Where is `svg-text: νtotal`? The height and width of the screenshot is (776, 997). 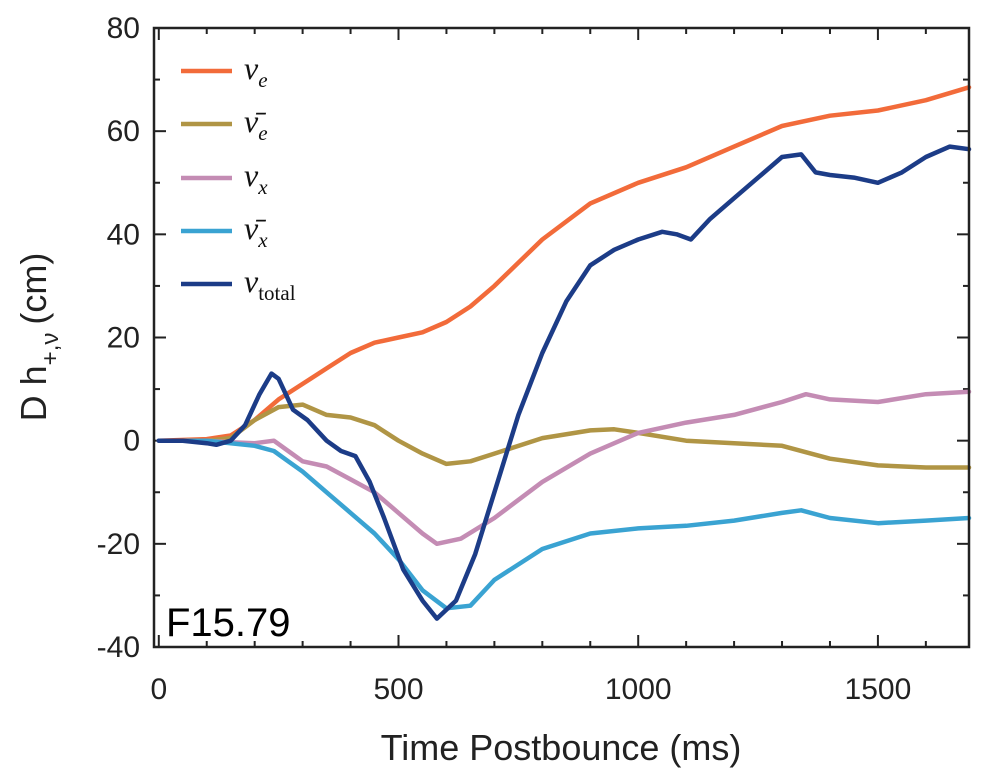 svg-text: νtotal is located at coordinates (270, 284).